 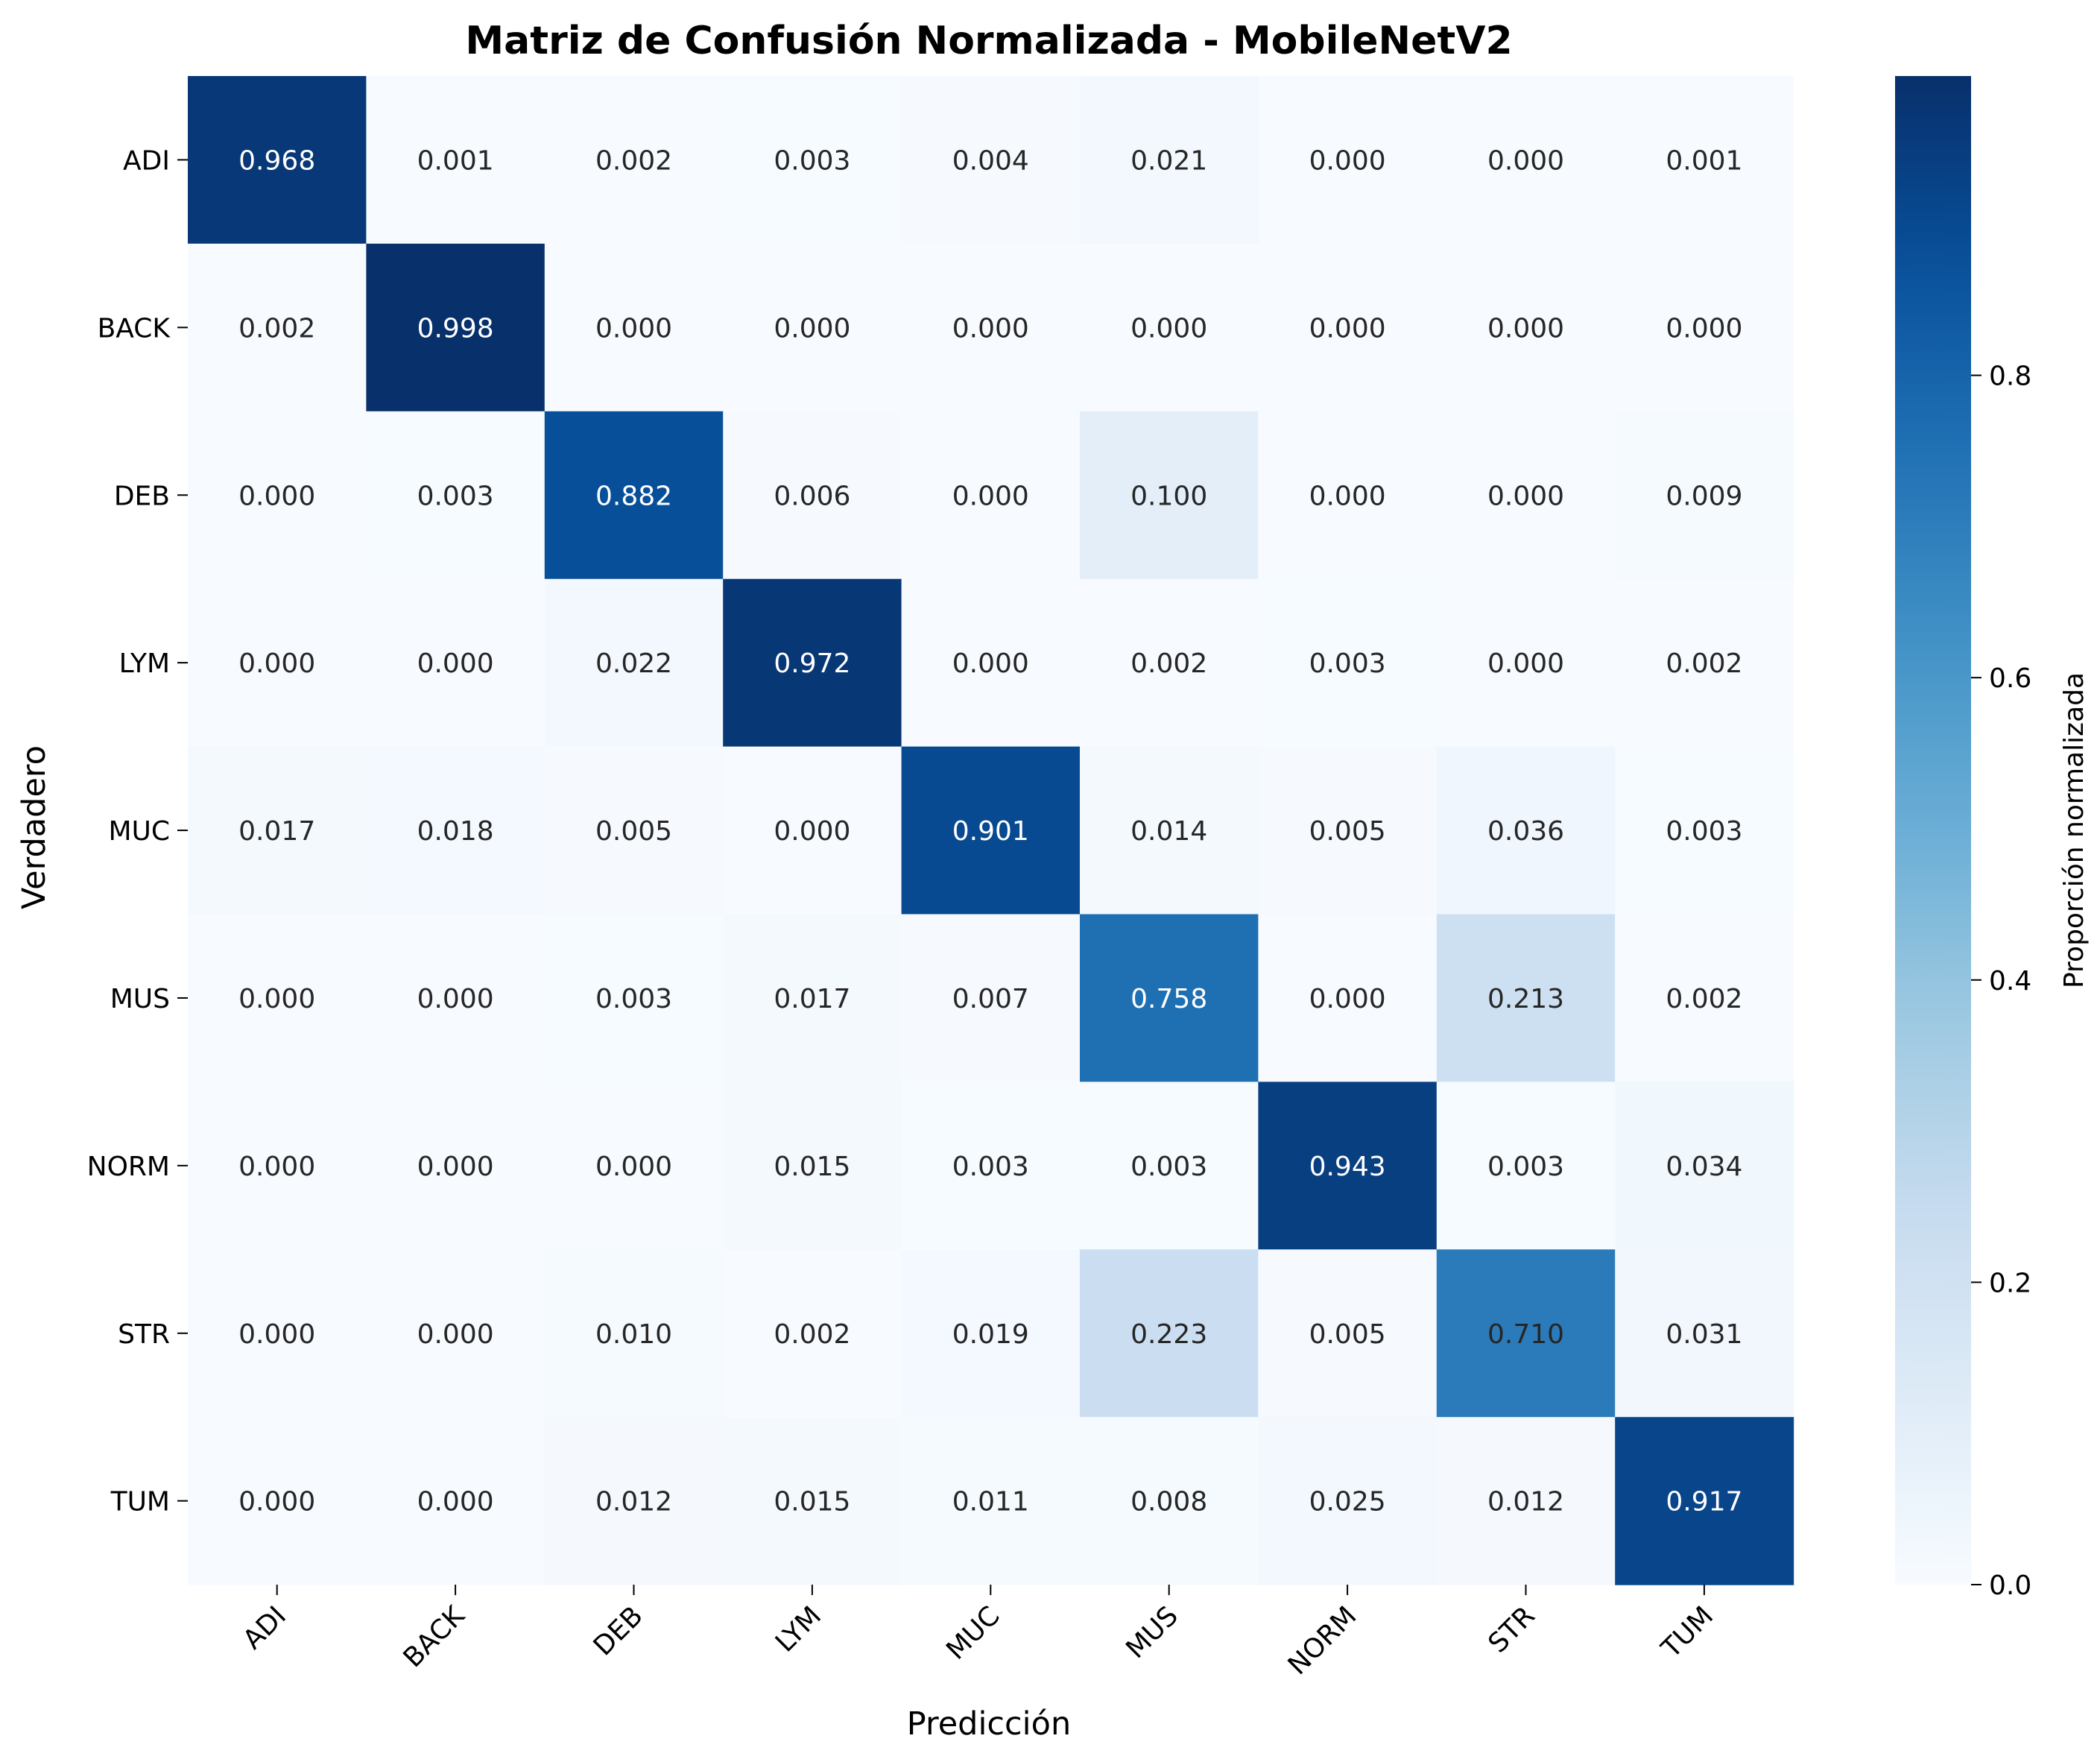 I want to click on cell-value-label: 0.031, so click(x=1704, y=1334).